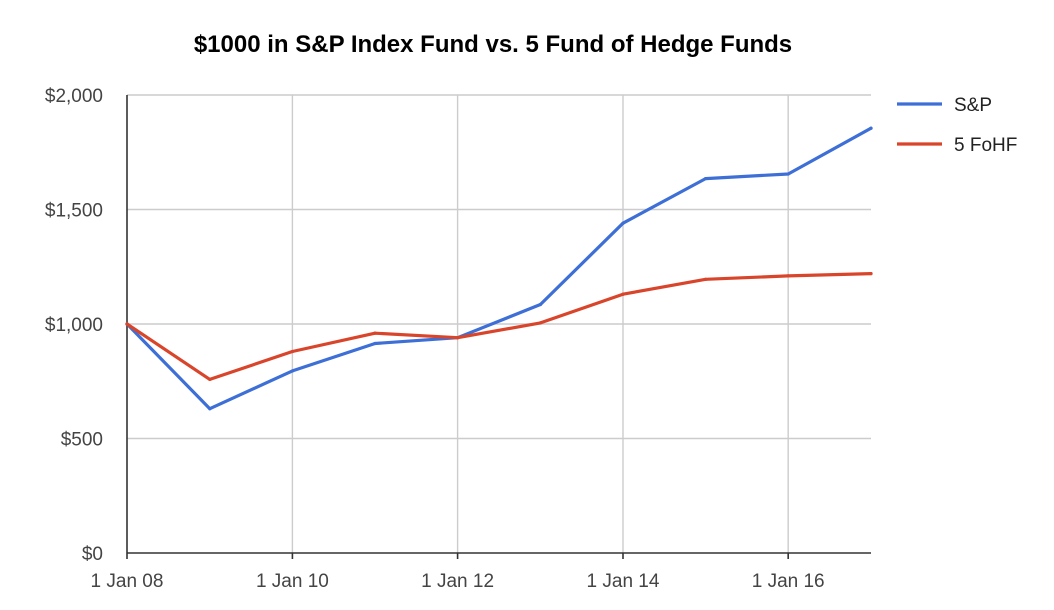 This screenshot has width=1054, height=610. What do you see at coordinates (292, 581) in the screenshot?
I see `x-tick-label: 1 Jan 10` at bounding box center [292, 581].